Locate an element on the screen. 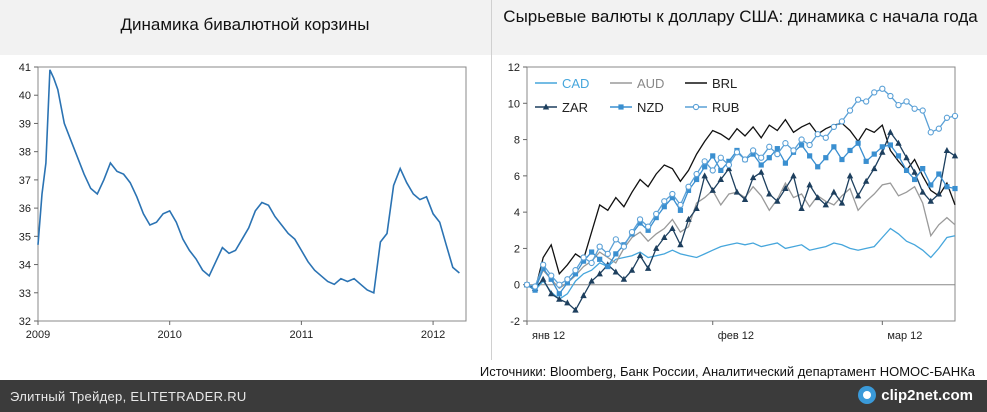 Image resolution: width=987 pixels, height=412 pixels. right-y-tick-label: 2 is located at coordinates (517, 249).